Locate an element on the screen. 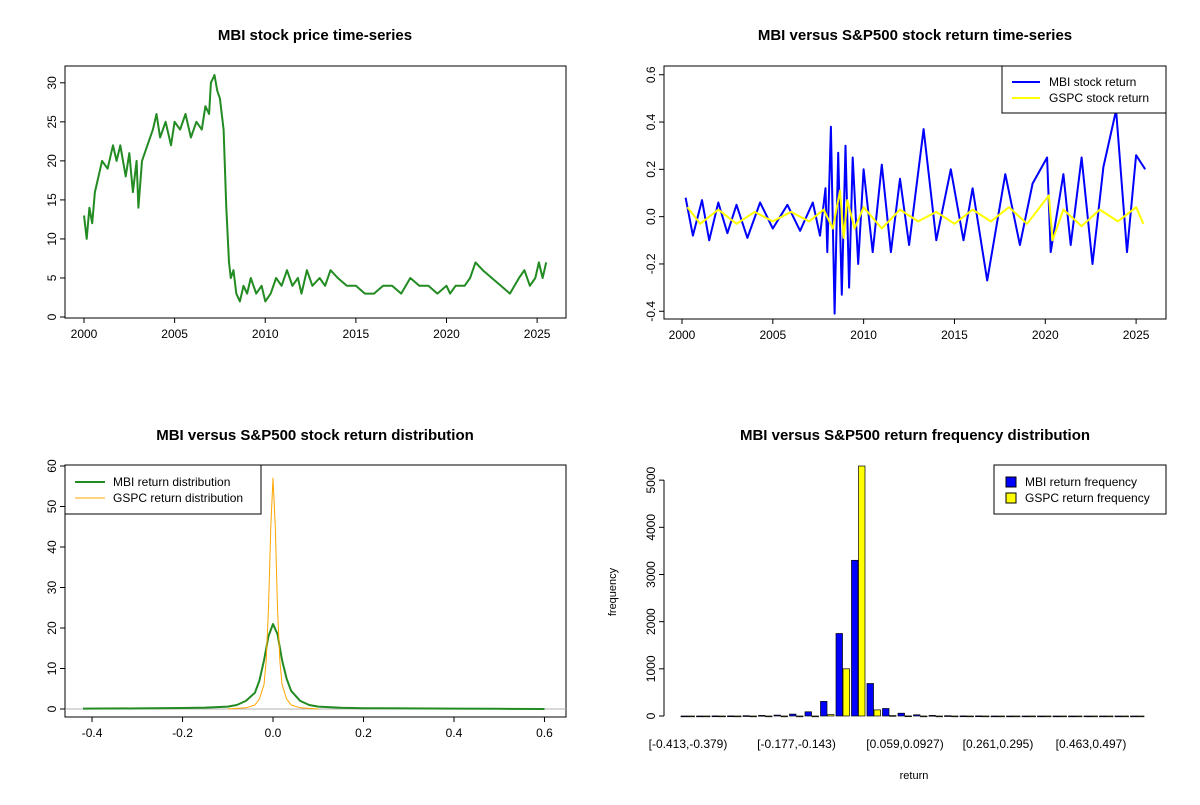 This screenshot has height=805, width=1200. x-tick-label: [0.261,0.295) is located at coordinates (998, 744).